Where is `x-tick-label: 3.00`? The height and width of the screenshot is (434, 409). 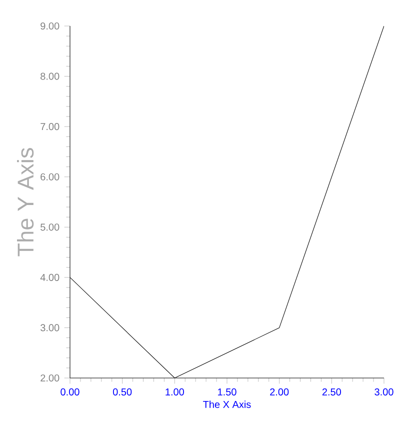 x-tick-label: 3.00 is located at coordinates (384, 392).